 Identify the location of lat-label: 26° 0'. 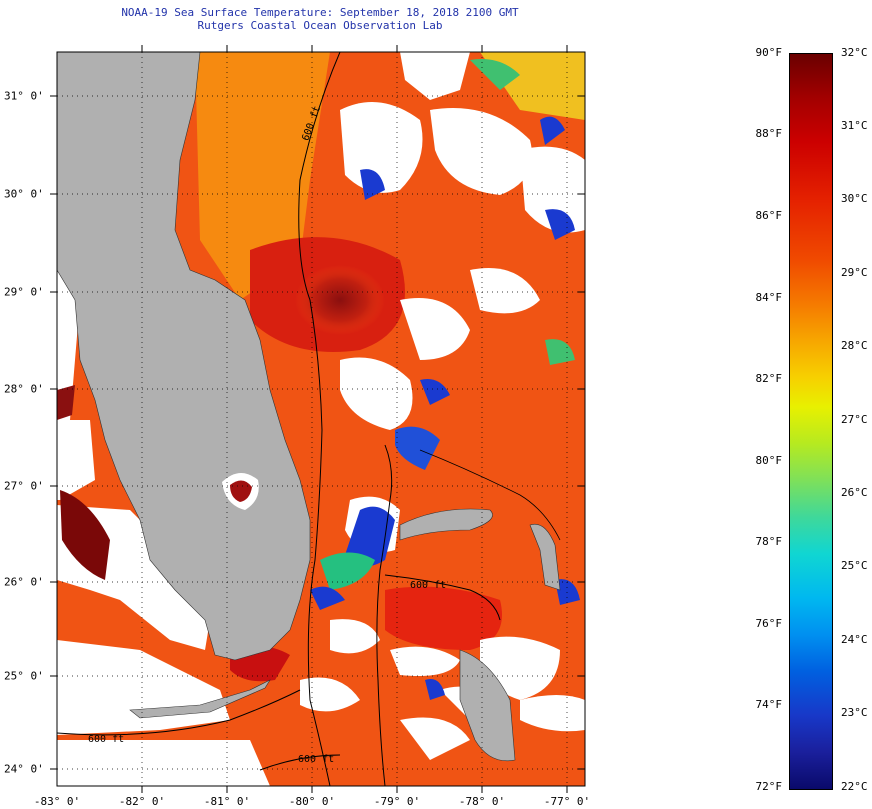
(24, 582).